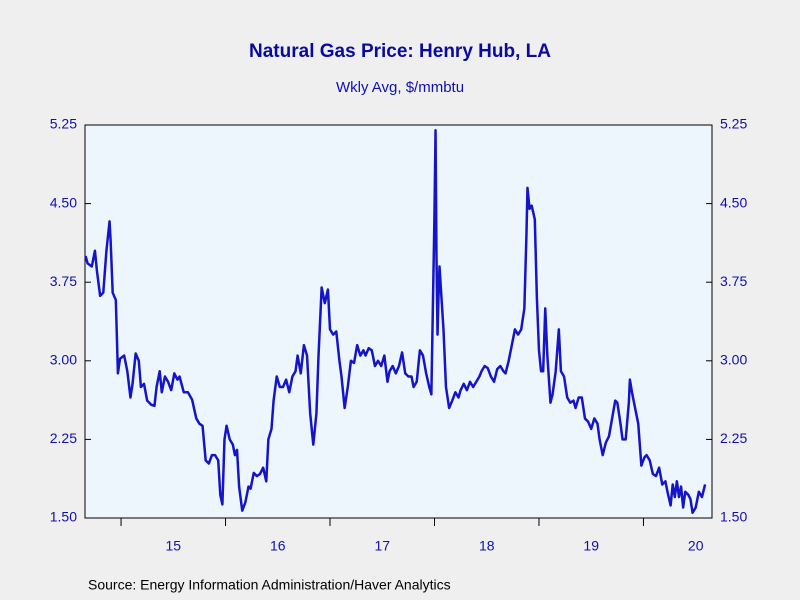 The image size is (800, 600). Describe the element at coordinates (63, 517) in the screenshot. I see `y-tick-label: 1.50` at that location.